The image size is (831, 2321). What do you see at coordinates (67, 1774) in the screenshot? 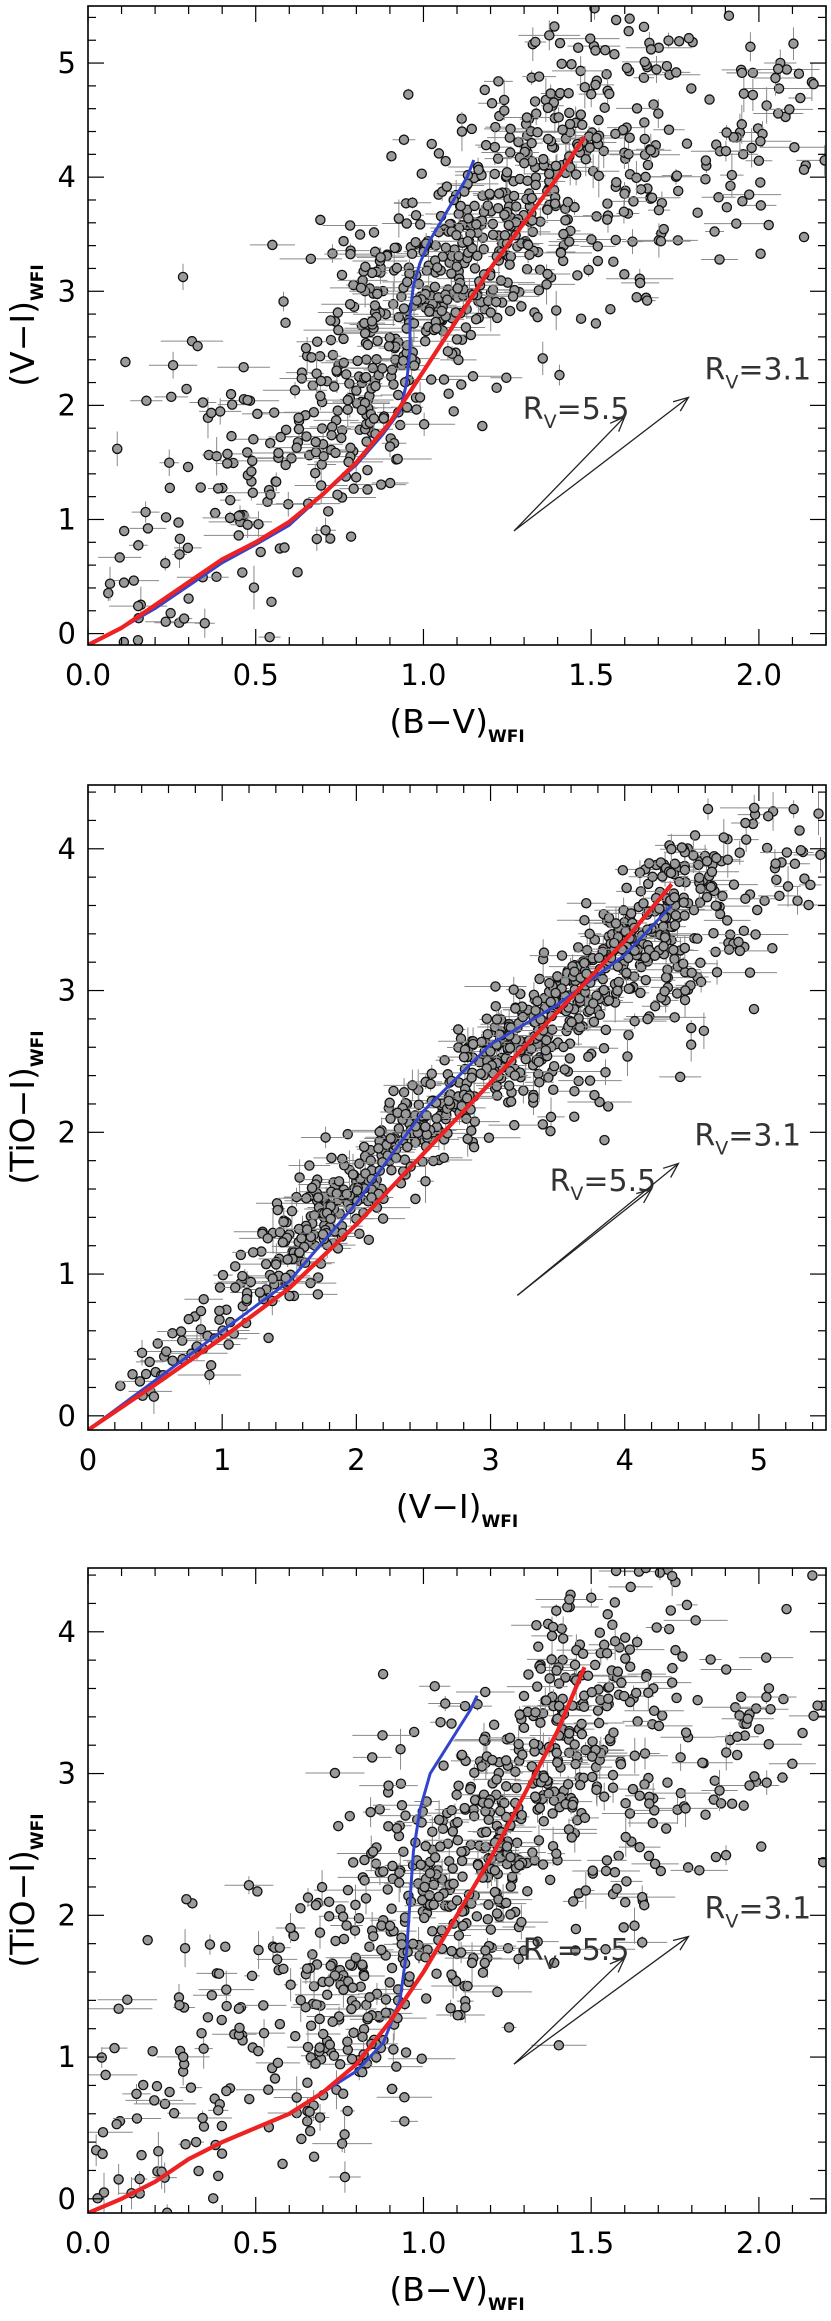
I see `y-tick-label: 3` at bounding box center [67, 1774].